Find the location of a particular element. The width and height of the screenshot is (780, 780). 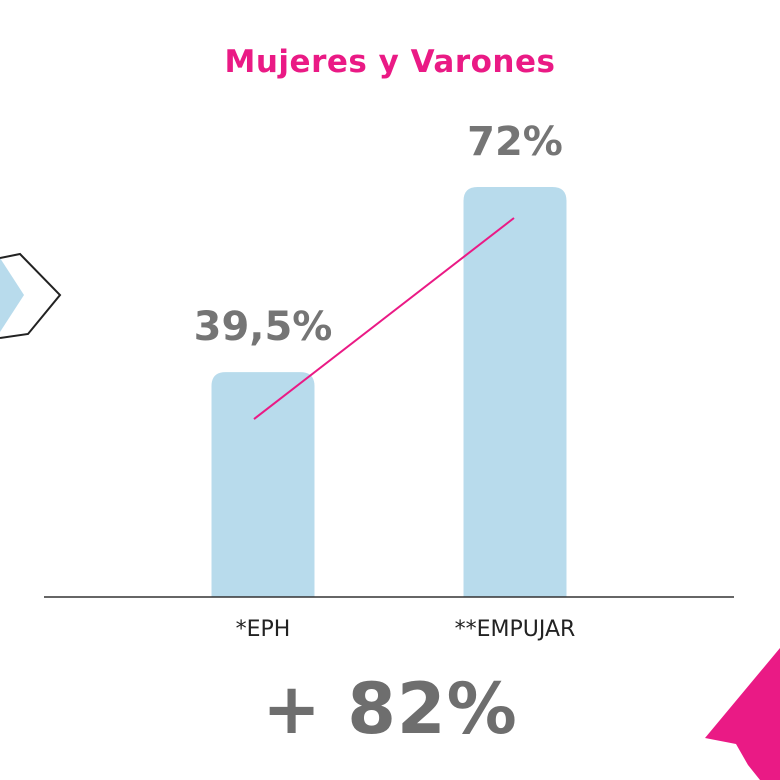

bar-value-label: 39,5% is located at coordinates (263, 327).